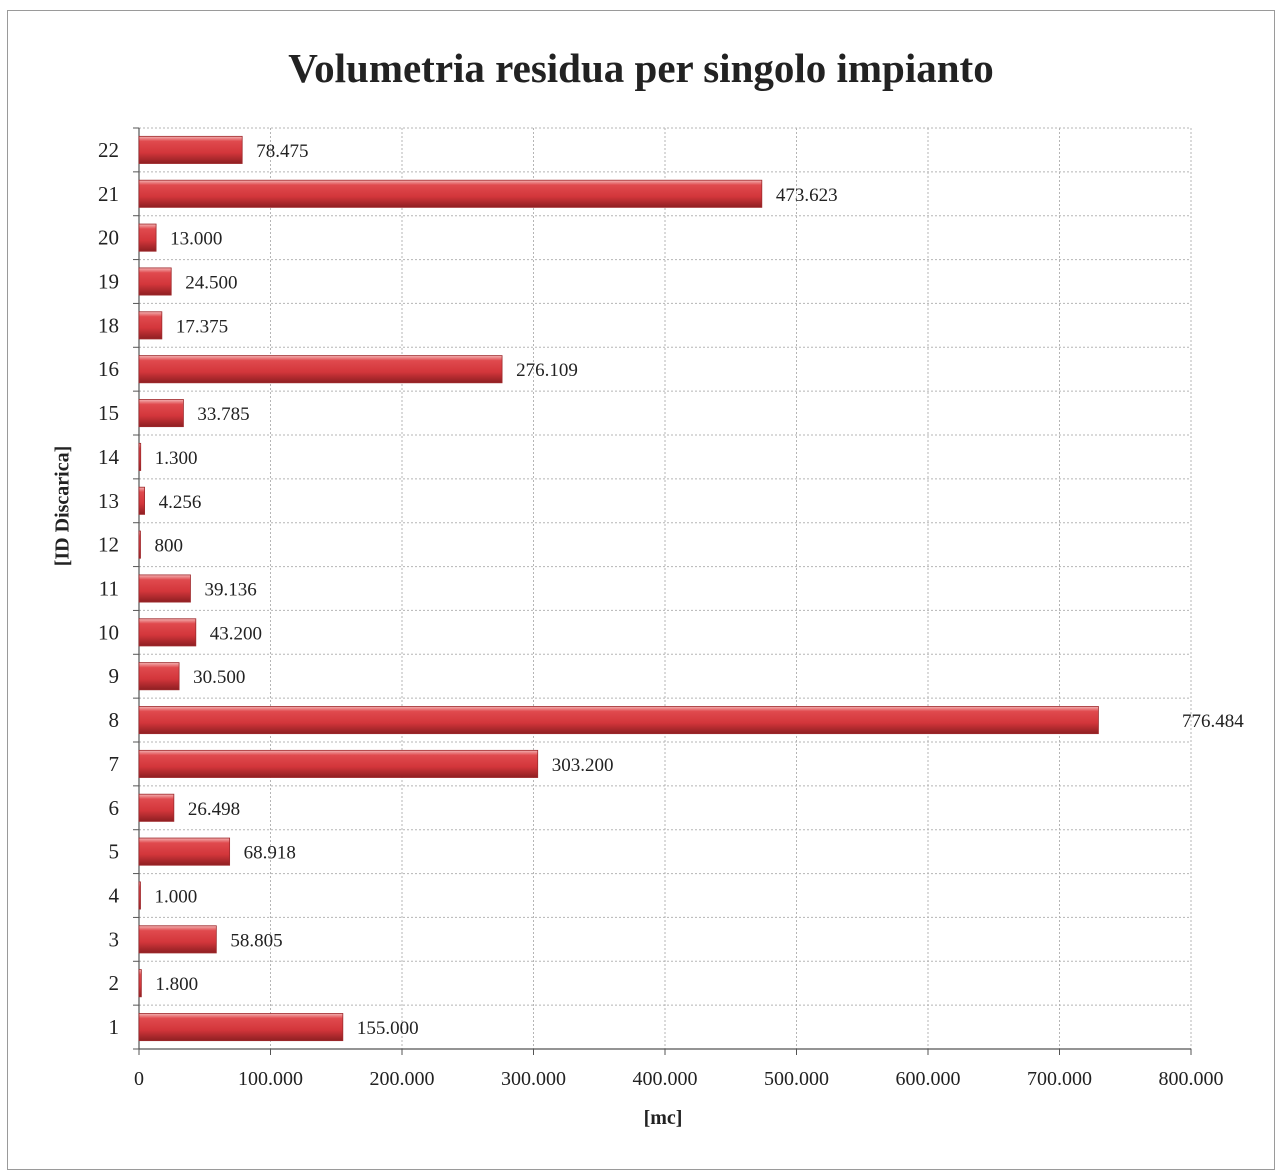 This screenshot has height=1175, width=1282. I want to click on y-tick-label: 7, so click(114, 764).